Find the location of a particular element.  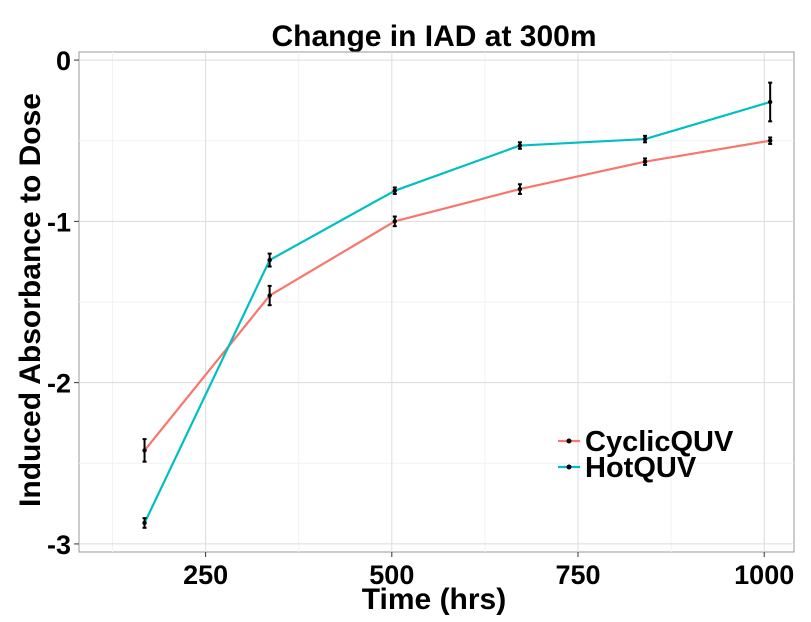

legend-item: HotQUV is located at coordinates (627, 468).